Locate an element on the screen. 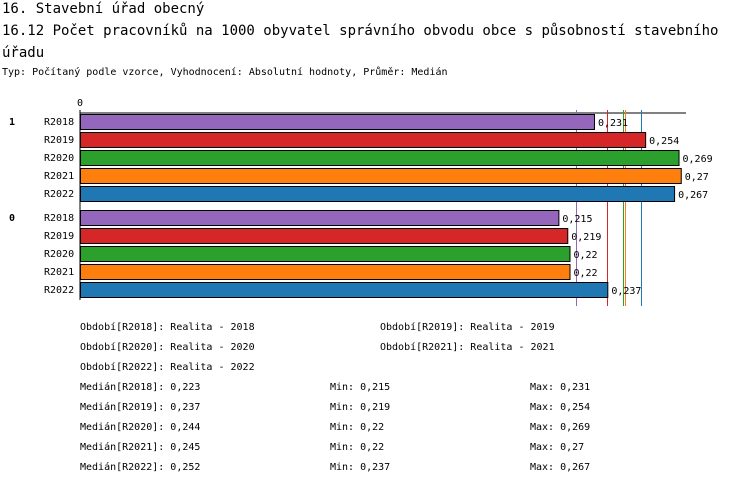 This screenshot has height=486, width=750. legend-period-r2022: Období[R2022]: Realita - 2022 is located at coordinates (167, 367).